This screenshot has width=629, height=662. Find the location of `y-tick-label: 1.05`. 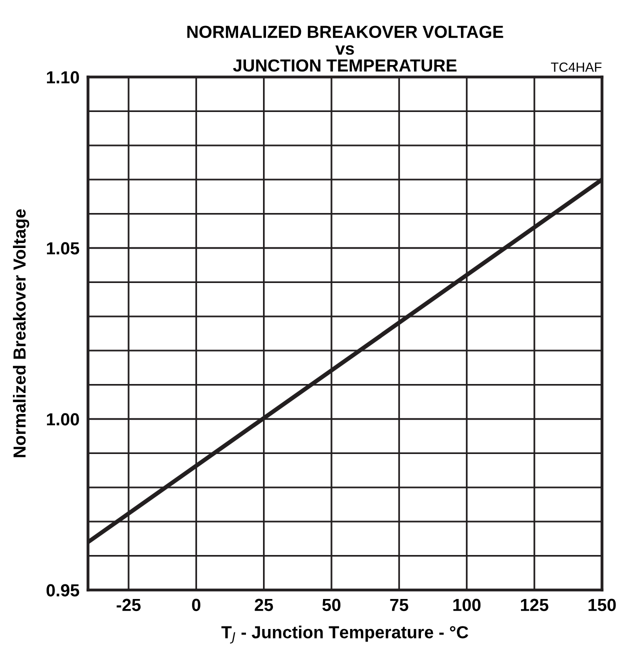

y-tick-label: 1.05 is located at coordinates (63, 248).